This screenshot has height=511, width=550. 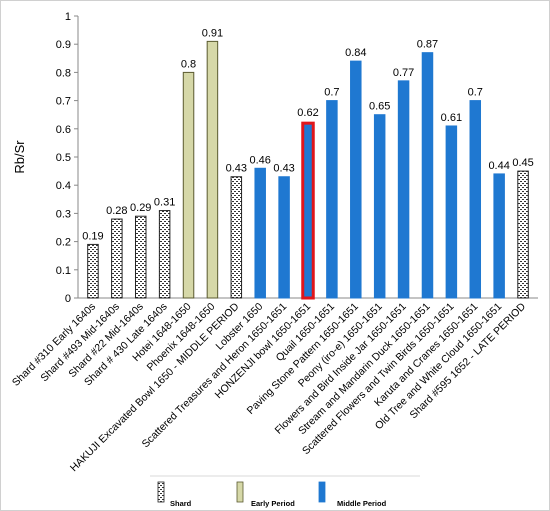 I want to click on bar-value-label: 0.45, so click(x=522, y=163).